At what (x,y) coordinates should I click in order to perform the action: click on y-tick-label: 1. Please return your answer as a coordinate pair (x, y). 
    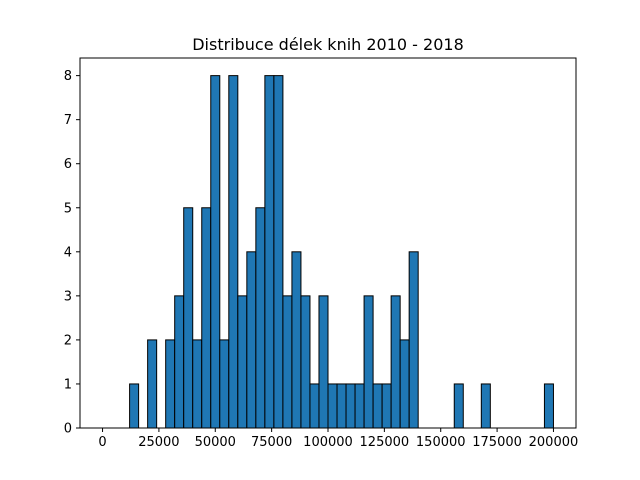
    Looking at the image, I should click on (68, 384).